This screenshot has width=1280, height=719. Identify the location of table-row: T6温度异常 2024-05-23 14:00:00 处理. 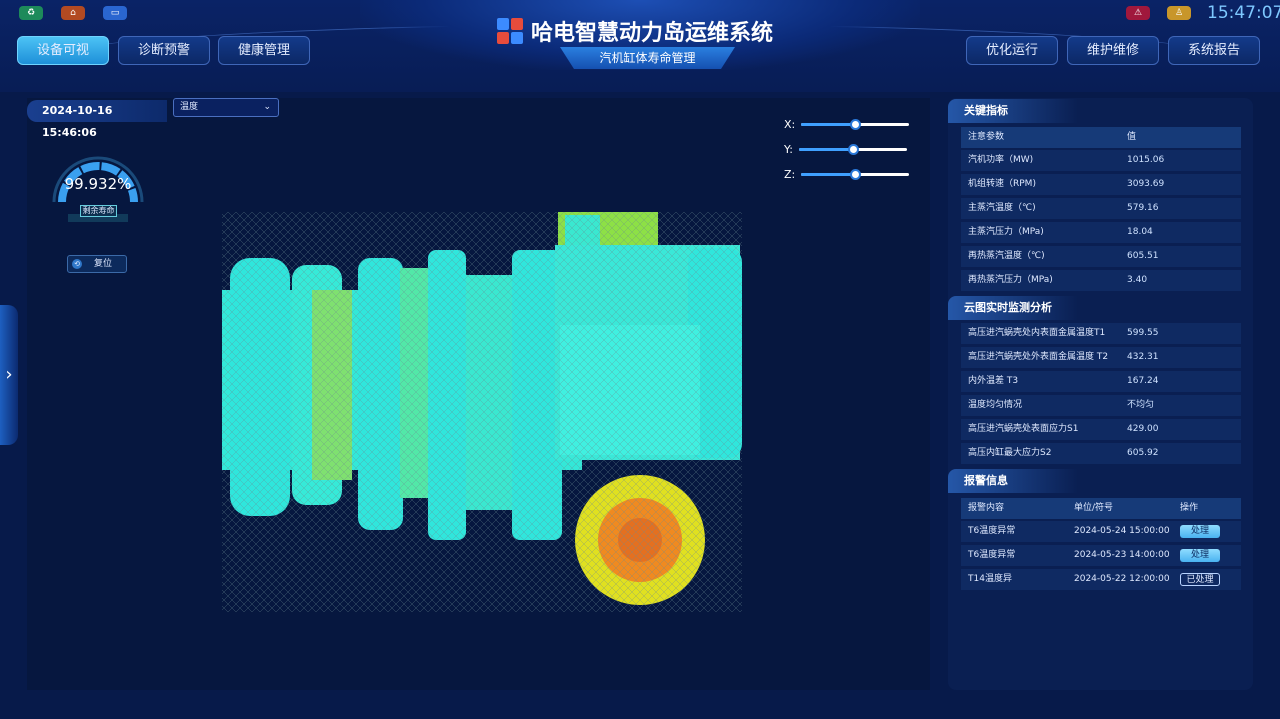
(1101, 555).